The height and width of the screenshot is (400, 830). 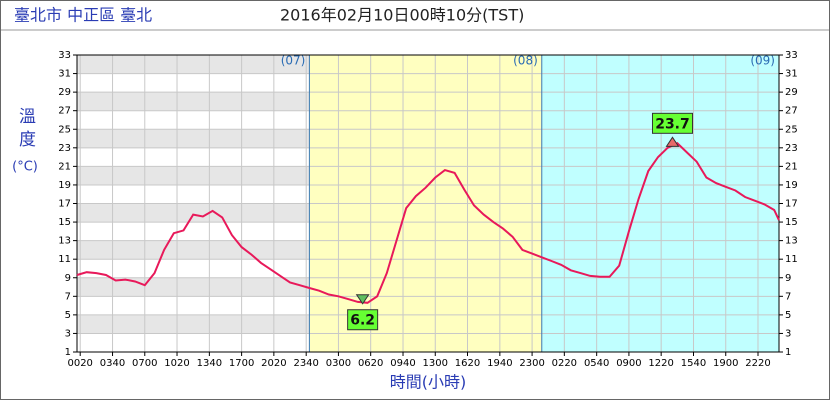 I want to click on min-marker, so click(x=362, y=299).